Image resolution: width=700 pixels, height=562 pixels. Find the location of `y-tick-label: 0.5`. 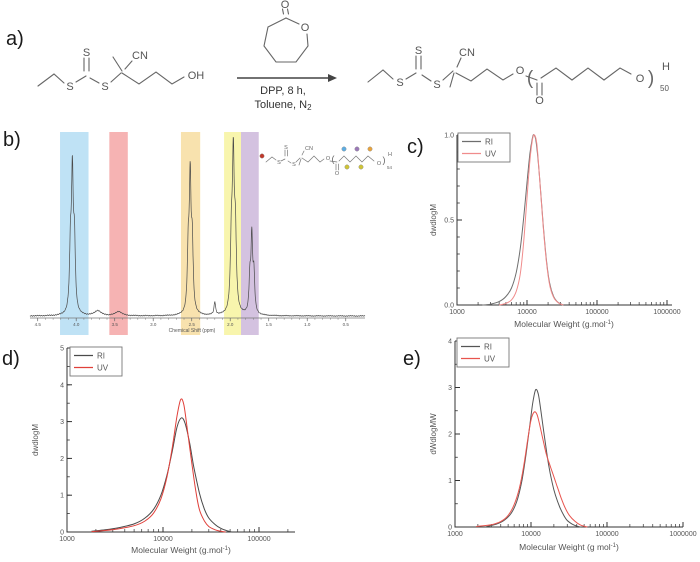

y-tick-label: 0.5 is located at coordinates (449, 221).